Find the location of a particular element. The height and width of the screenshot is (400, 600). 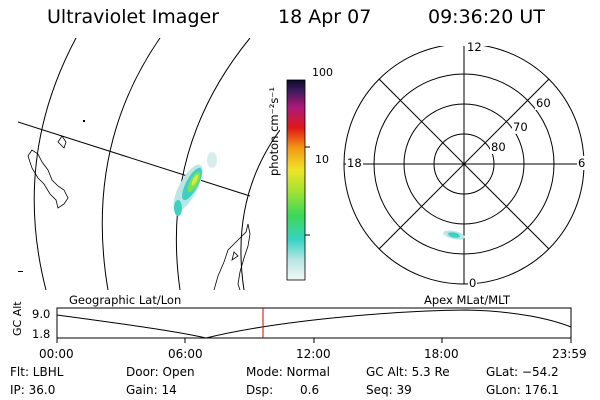

mlat-label-60: 60 is located at coordinates (543, 103).